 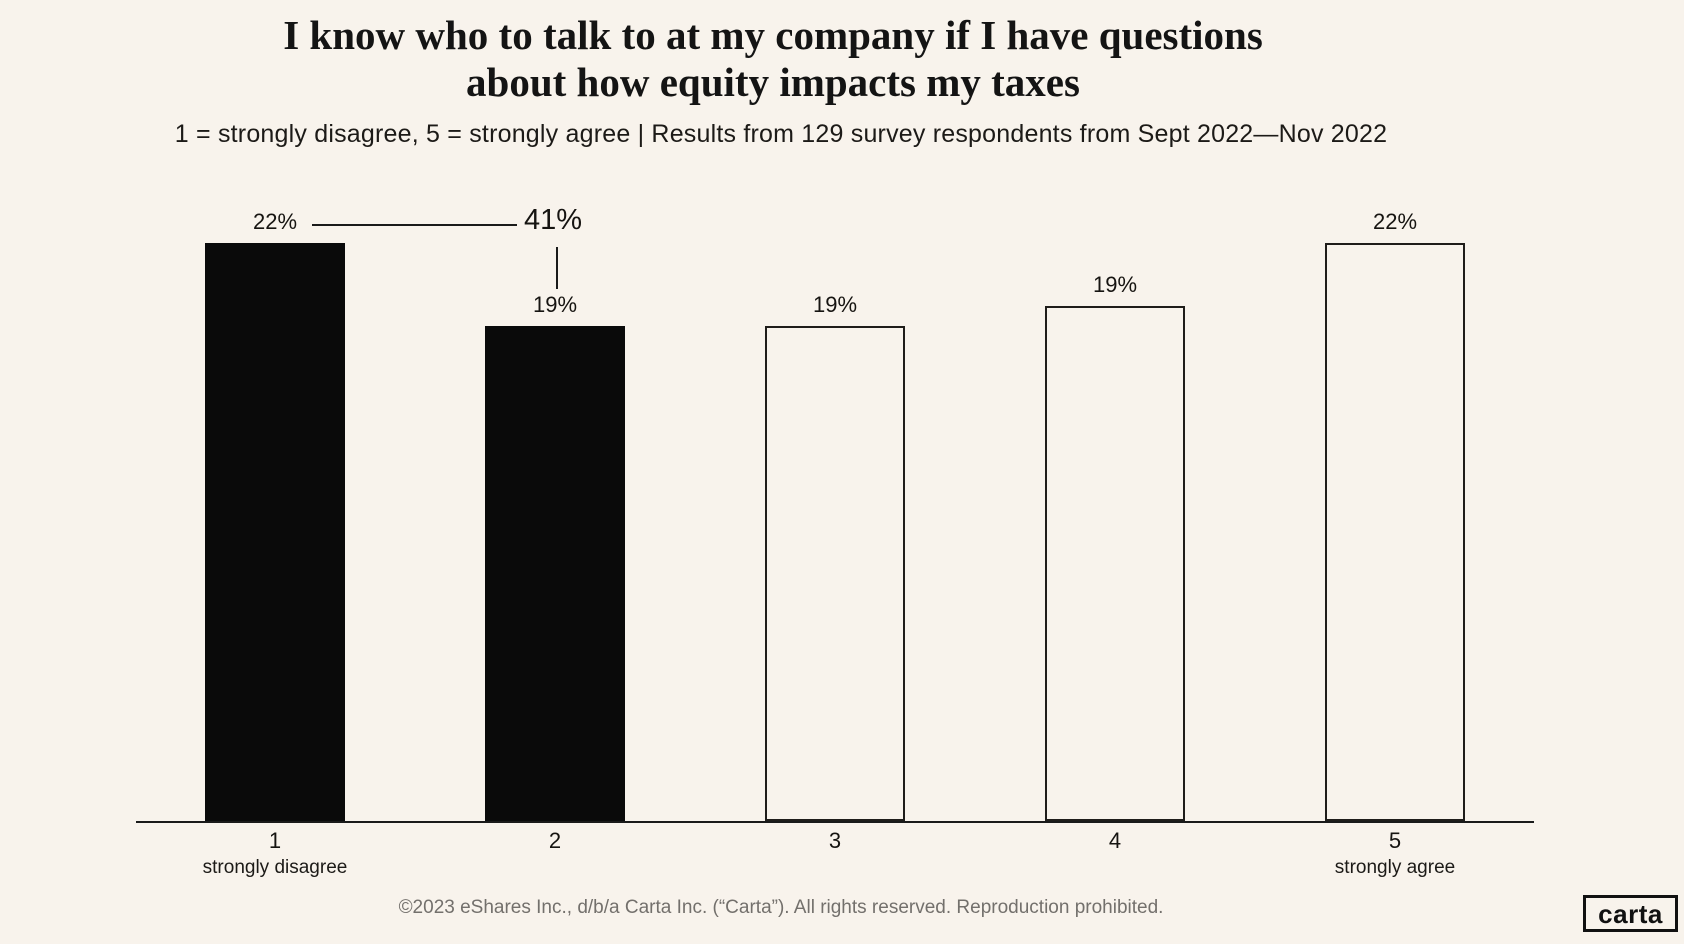 I want to click on carta-logo: carta, so click(x=1630, y=913).